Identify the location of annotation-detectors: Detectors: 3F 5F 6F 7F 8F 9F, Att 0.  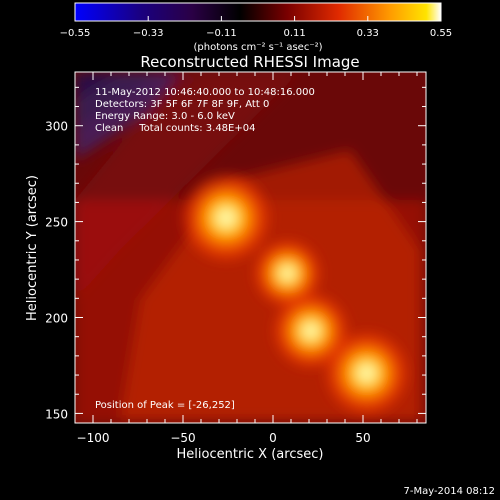
(182, 104).